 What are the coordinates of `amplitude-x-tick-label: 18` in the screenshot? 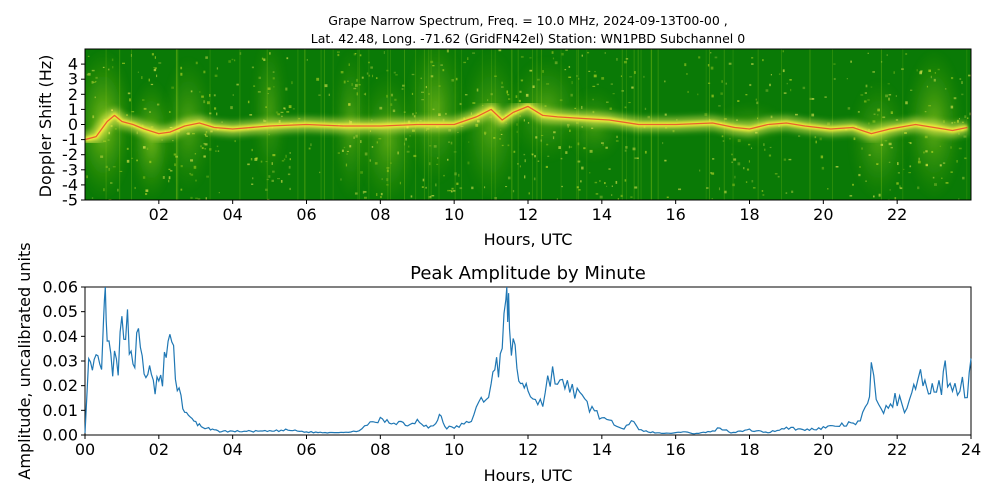 It's located at (749, 449).